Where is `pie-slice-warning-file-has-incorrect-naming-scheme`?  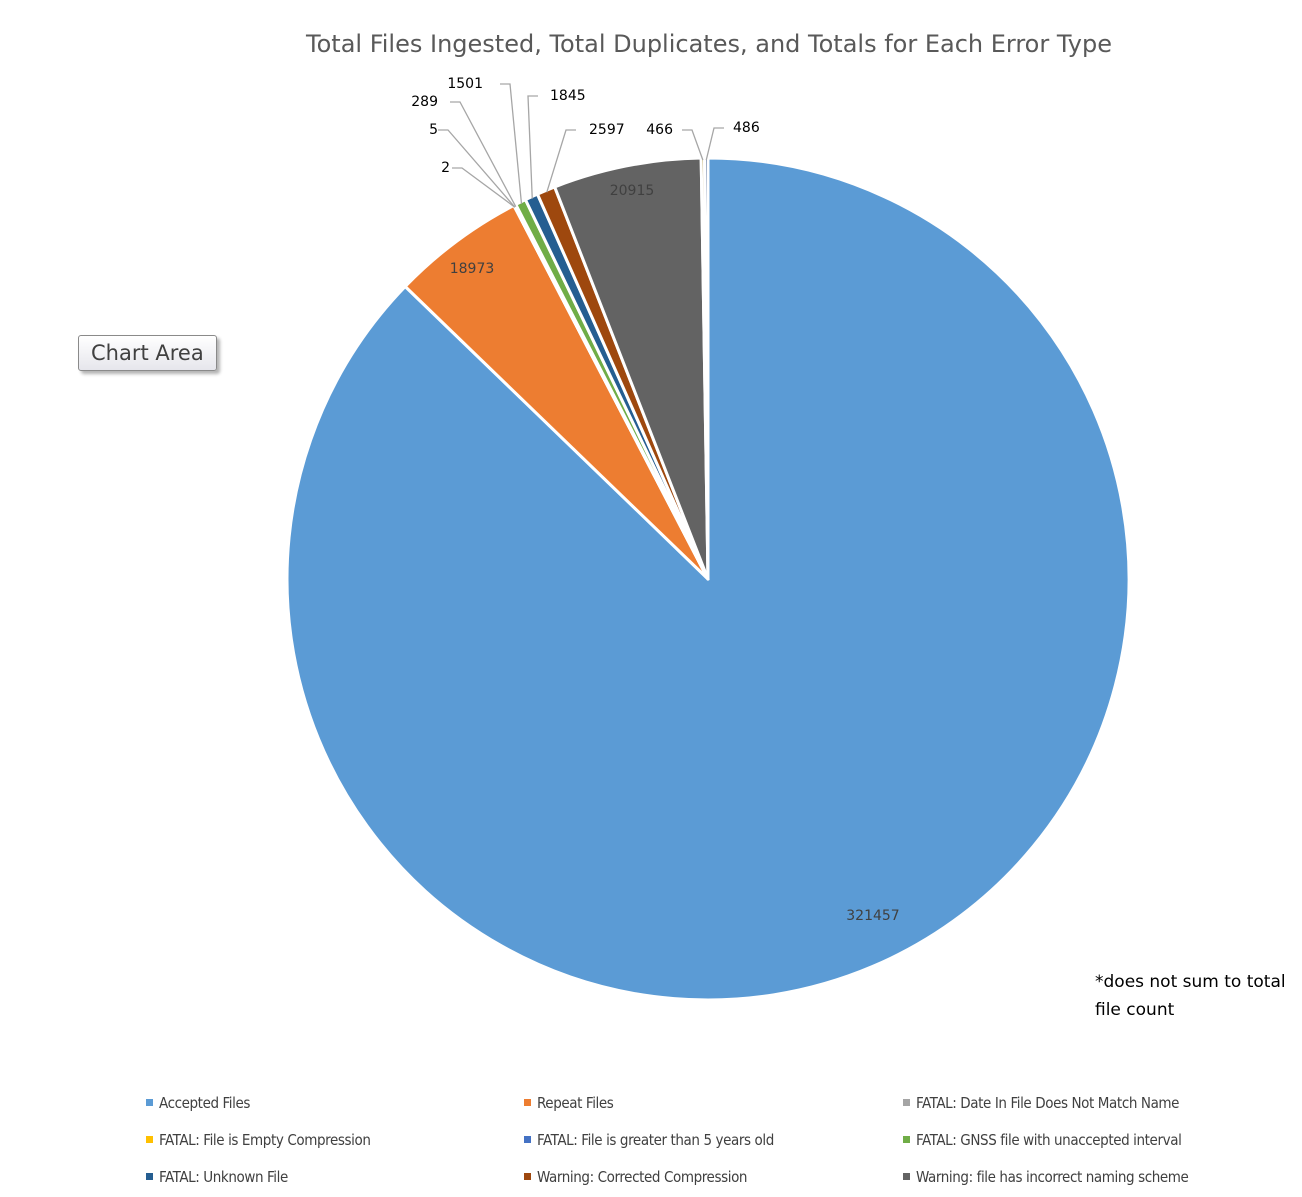
pie-slice-warning-file-has-incorrect-naming-scheme is located at coordinates (631, 368).